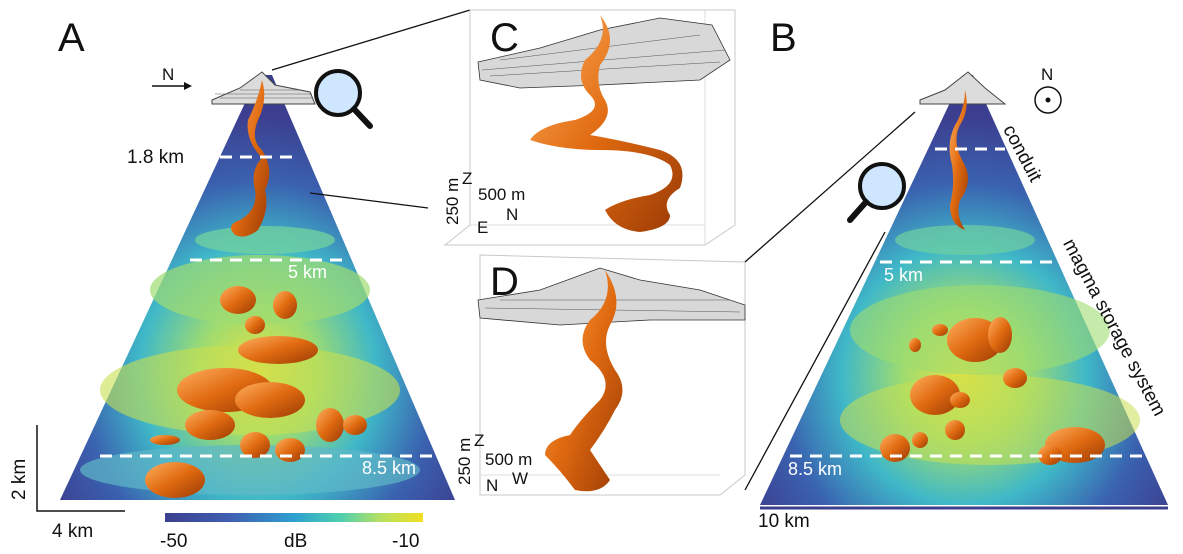 The image size is (1183, 554). What do you see at coordinates (80, 468) in the screenshot?
I see `panel-a-scale-bar` at bounding box center [80, 468].